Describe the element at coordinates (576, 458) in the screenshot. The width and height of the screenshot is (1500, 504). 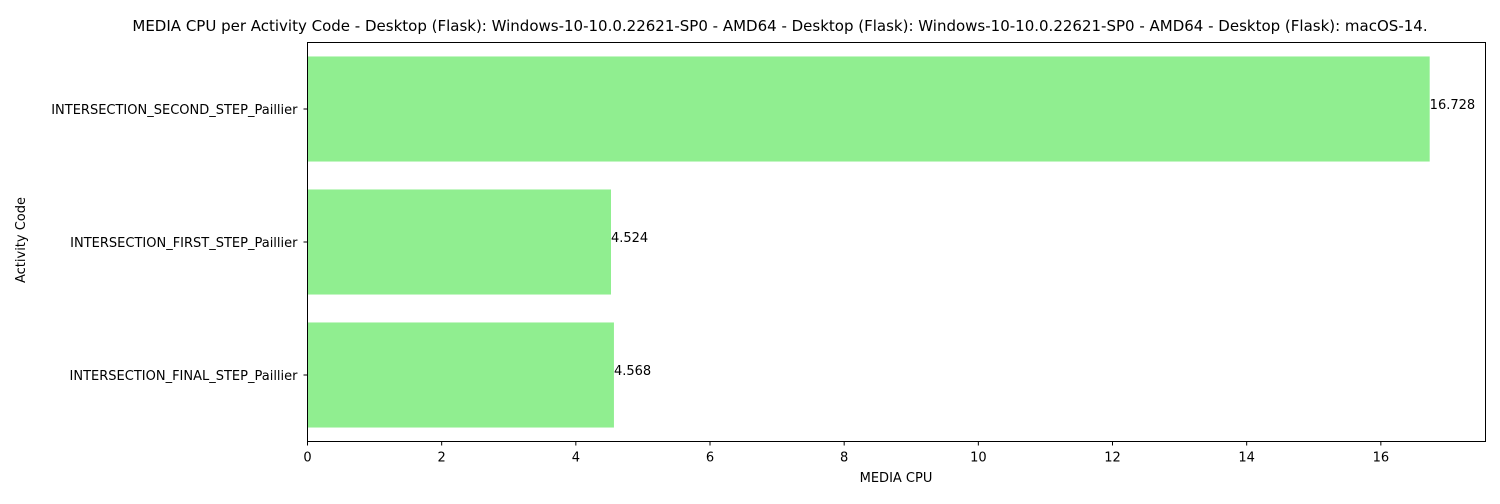
I see `x-tick-label: 4` at that location.